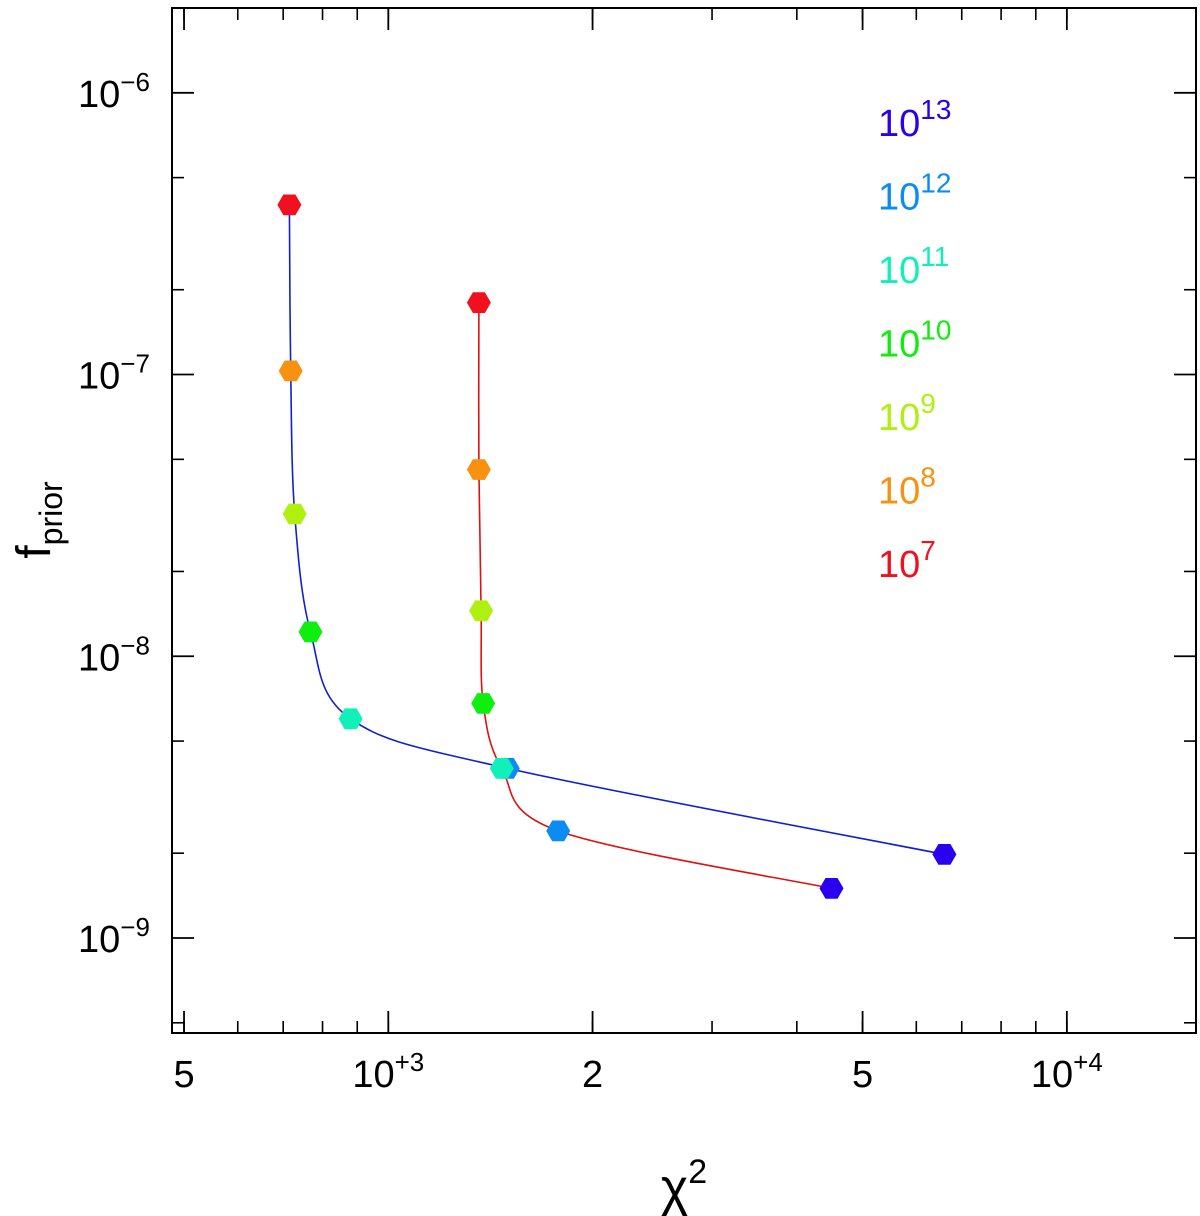 The height and width of the screenshot is (1216, 1200). I want to click on x-tick-label: 10+3, so click(388, 1071).